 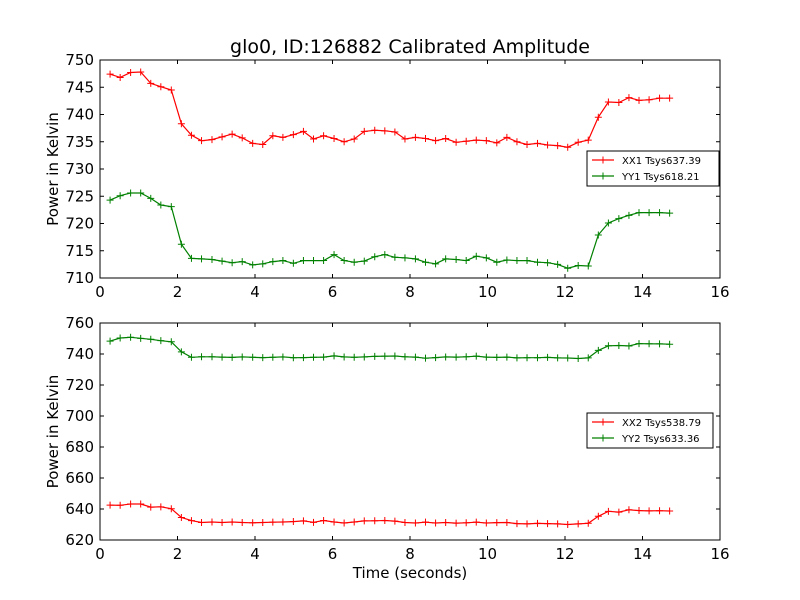 What do you see at coordinates (564, 554) in the screenshot?
I see `x-tick-label: 12` at bounding box center [564, 554].